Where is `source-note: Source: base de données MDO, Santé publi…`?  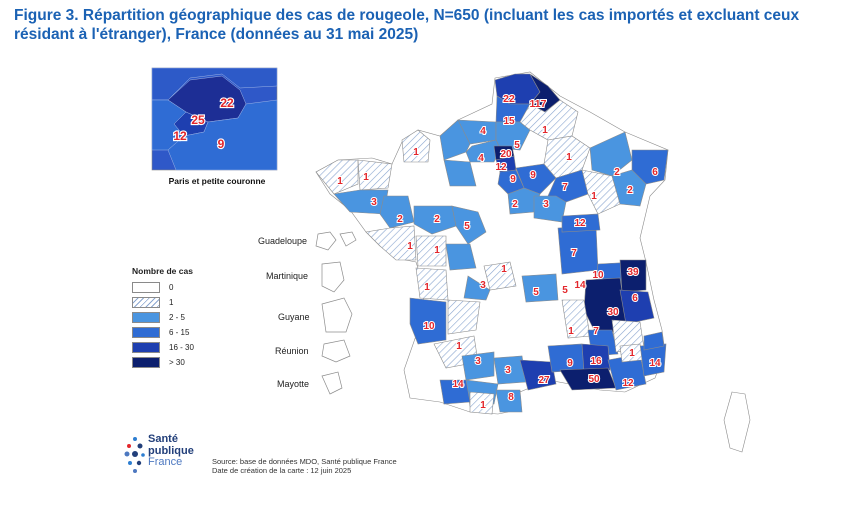
source-note: Source: base de données MDO, Santé publi… is located at coordinates (304, 466).